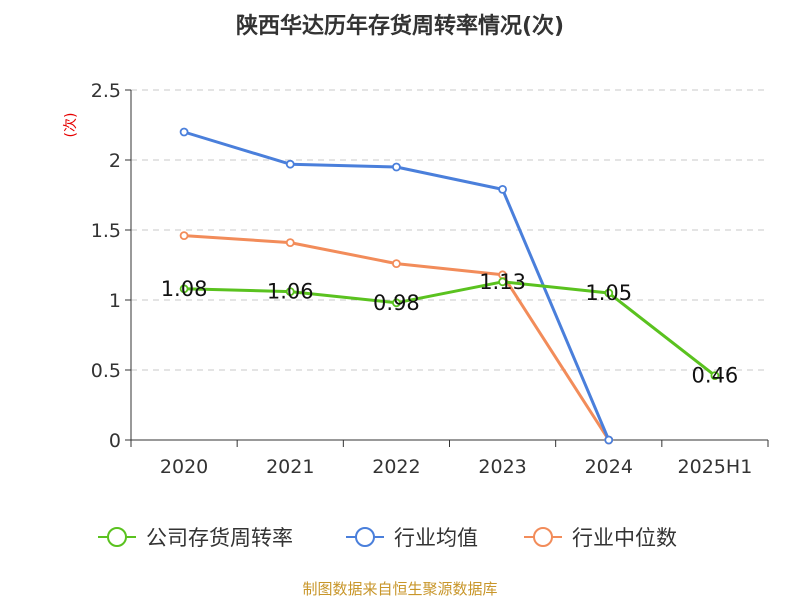 The image size is (800, 600). Describe the element at coordinates (387, 538) in the screenshot. I see `legend: 公司存货周转率 行业均值 行业中位数` at that location.